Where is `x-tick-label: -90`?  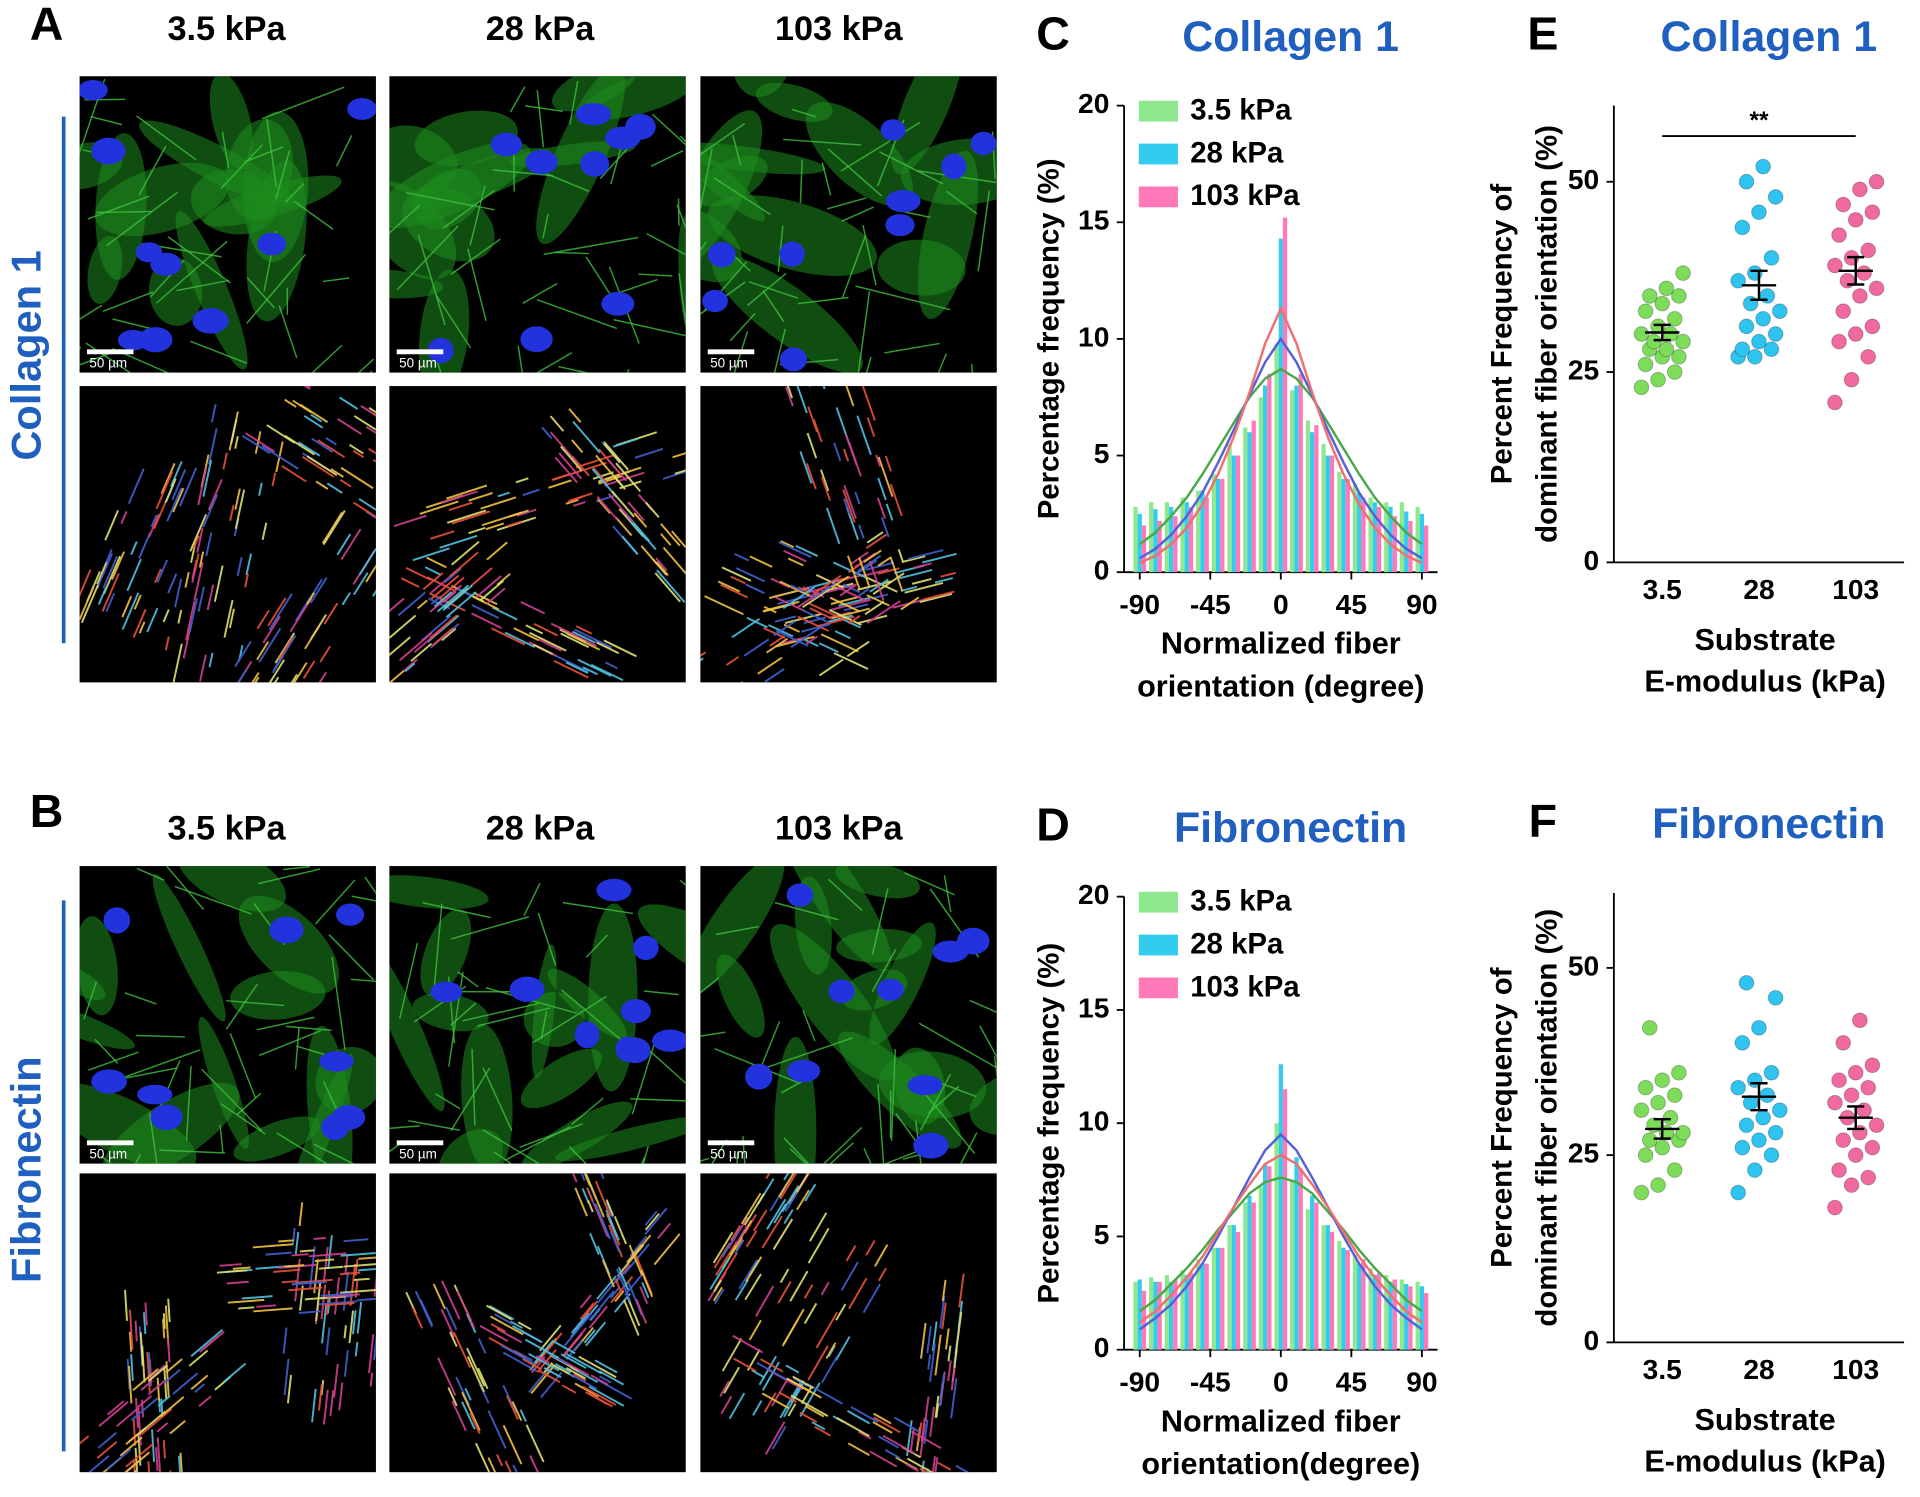 x-tick-label: -90 is located at coordinates (1139, 604).